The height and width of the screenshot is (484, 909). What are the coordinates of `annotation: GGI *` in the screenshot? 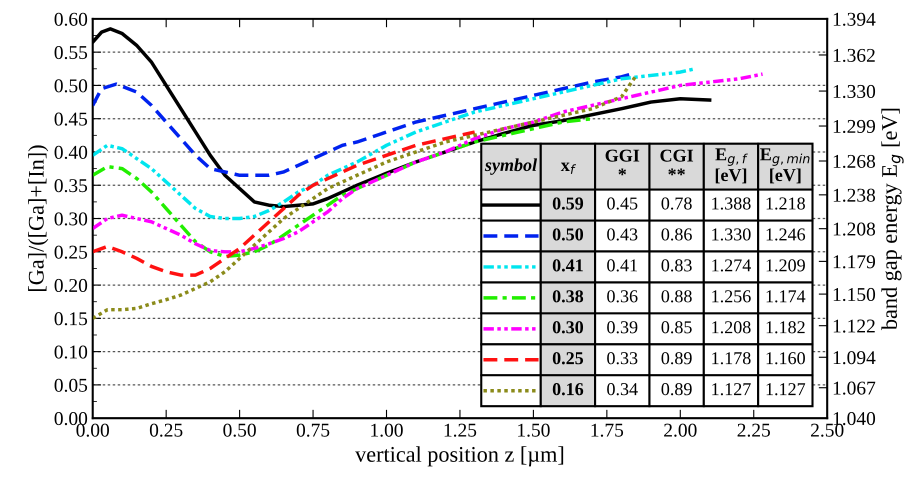 It's located at (623, 163).